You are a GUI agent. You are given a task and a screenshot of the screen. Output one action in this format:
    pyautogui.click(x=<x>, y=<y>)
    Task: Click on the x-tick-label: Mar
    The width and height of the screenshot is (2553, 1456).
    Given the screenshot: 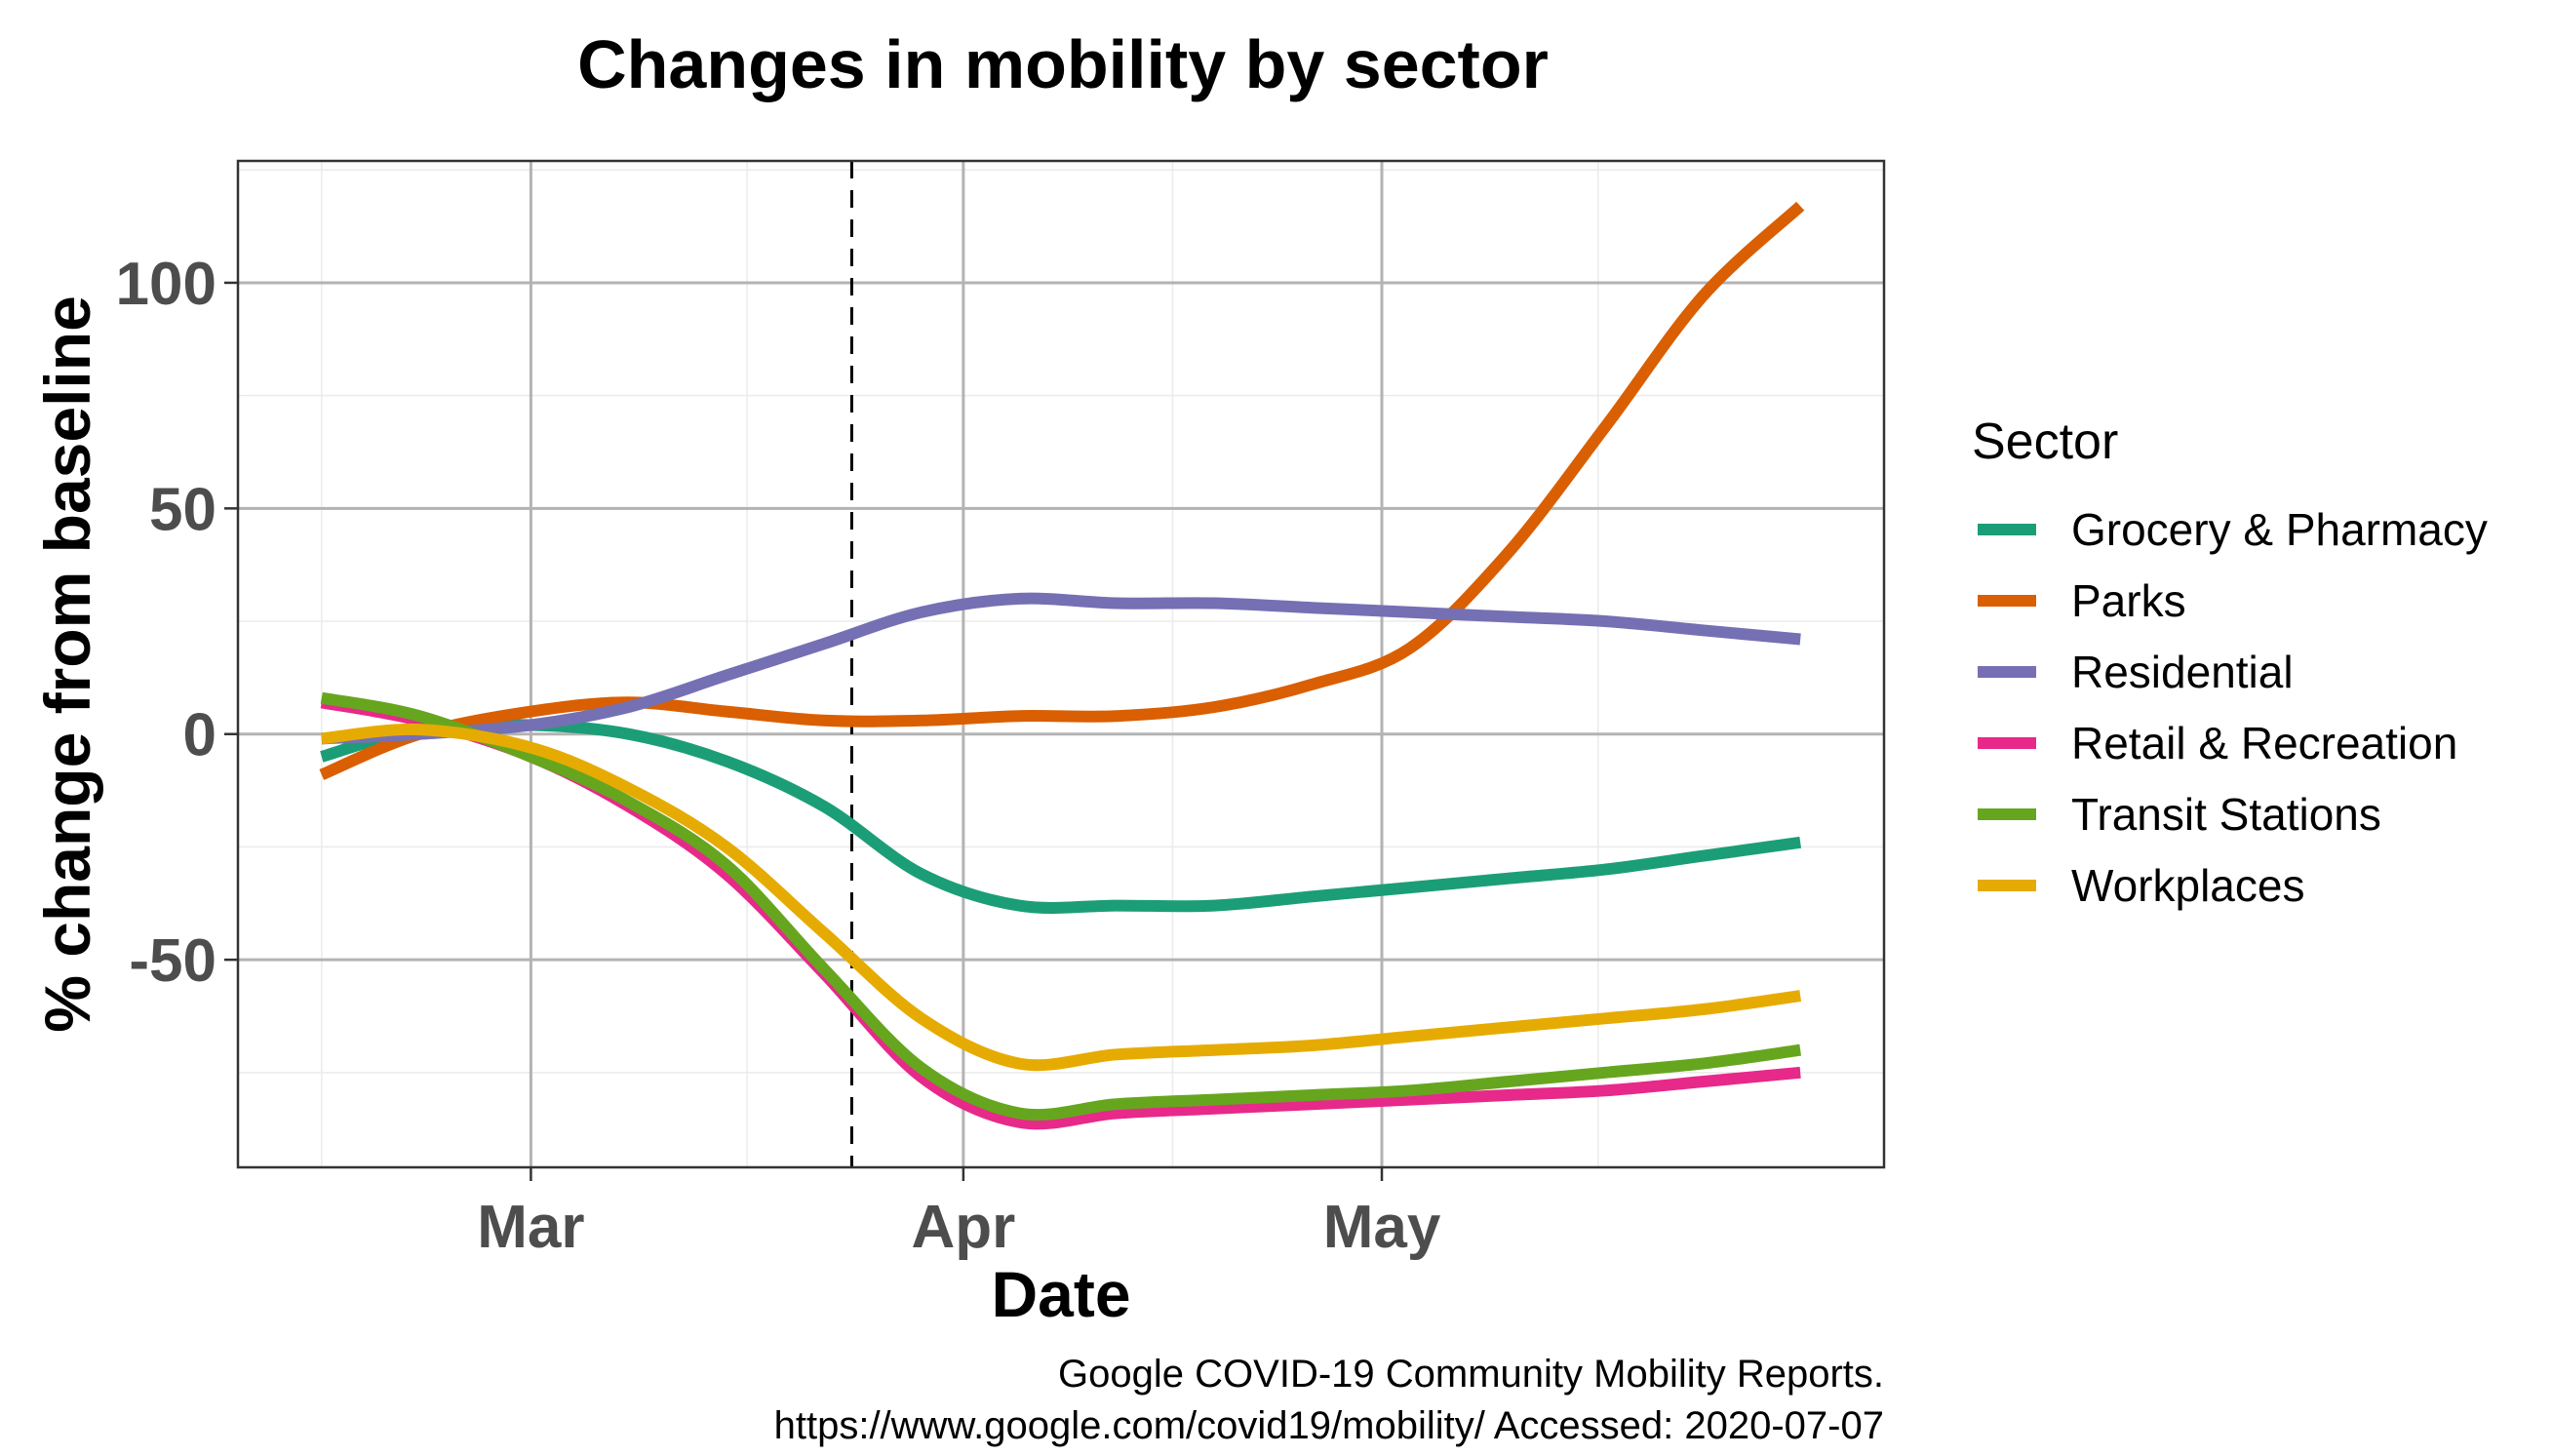 What is the action you would take?
    pyautogui.click(x=530, y=1227)
    